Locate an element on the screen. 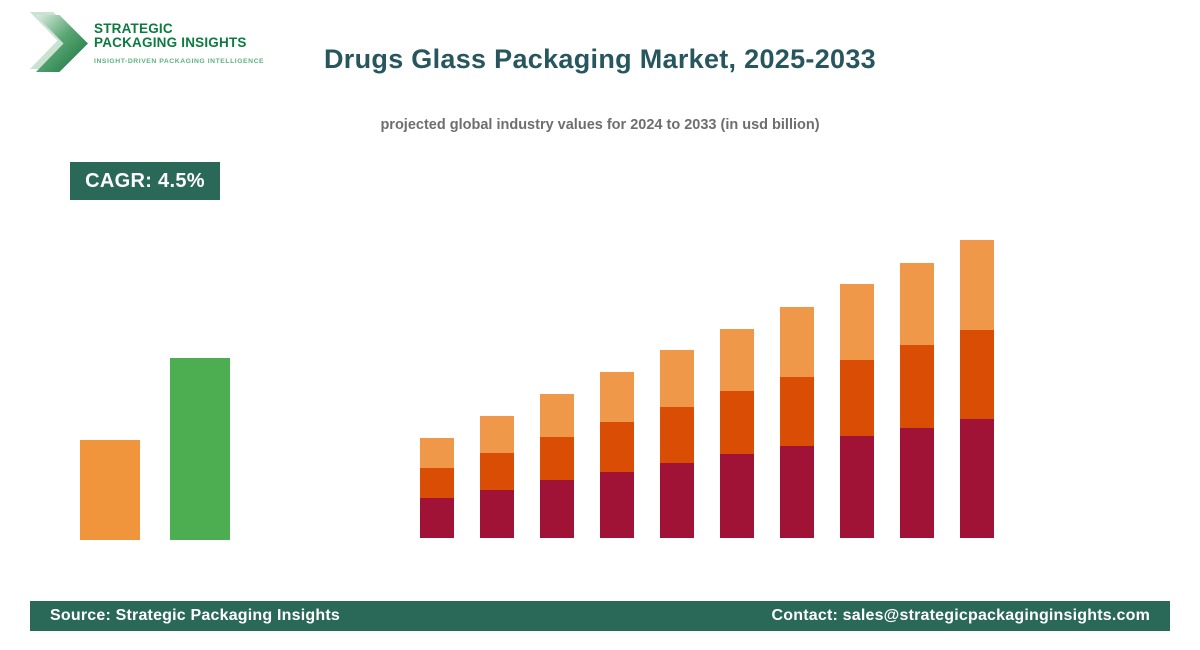  stacked-bar-column-2027 is located at coordinates (617, 447).